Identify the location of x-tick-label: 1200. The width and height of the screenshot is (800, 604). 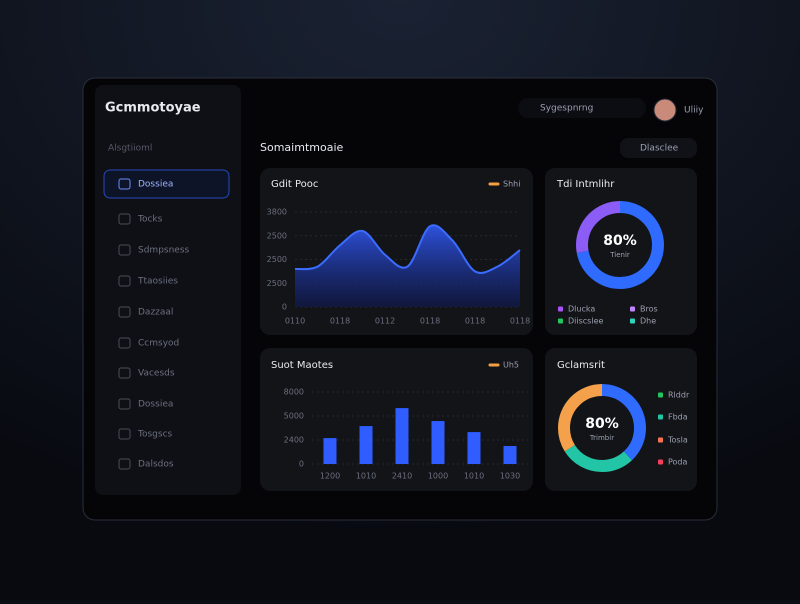
(330, 476).